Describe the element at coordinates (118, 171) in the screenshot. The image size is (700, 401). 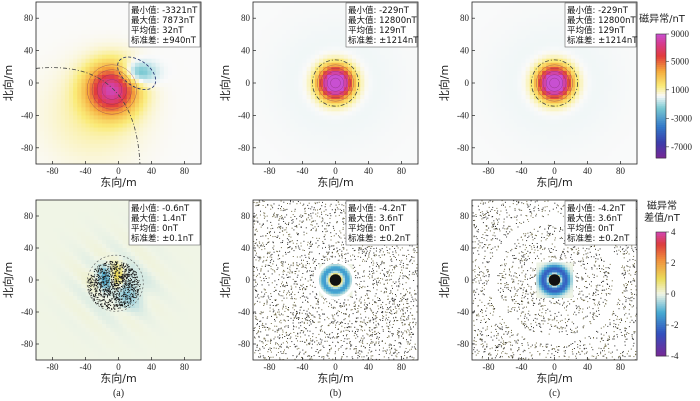
I see `x-tick-label: 0` at that location.